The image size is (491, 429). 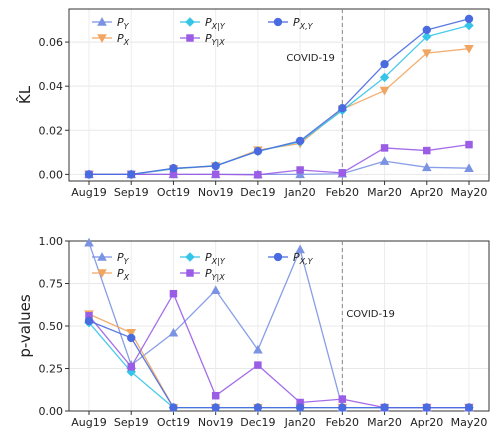 I want to click on y-axis-label: K̂L, so click(x=24, y=94).